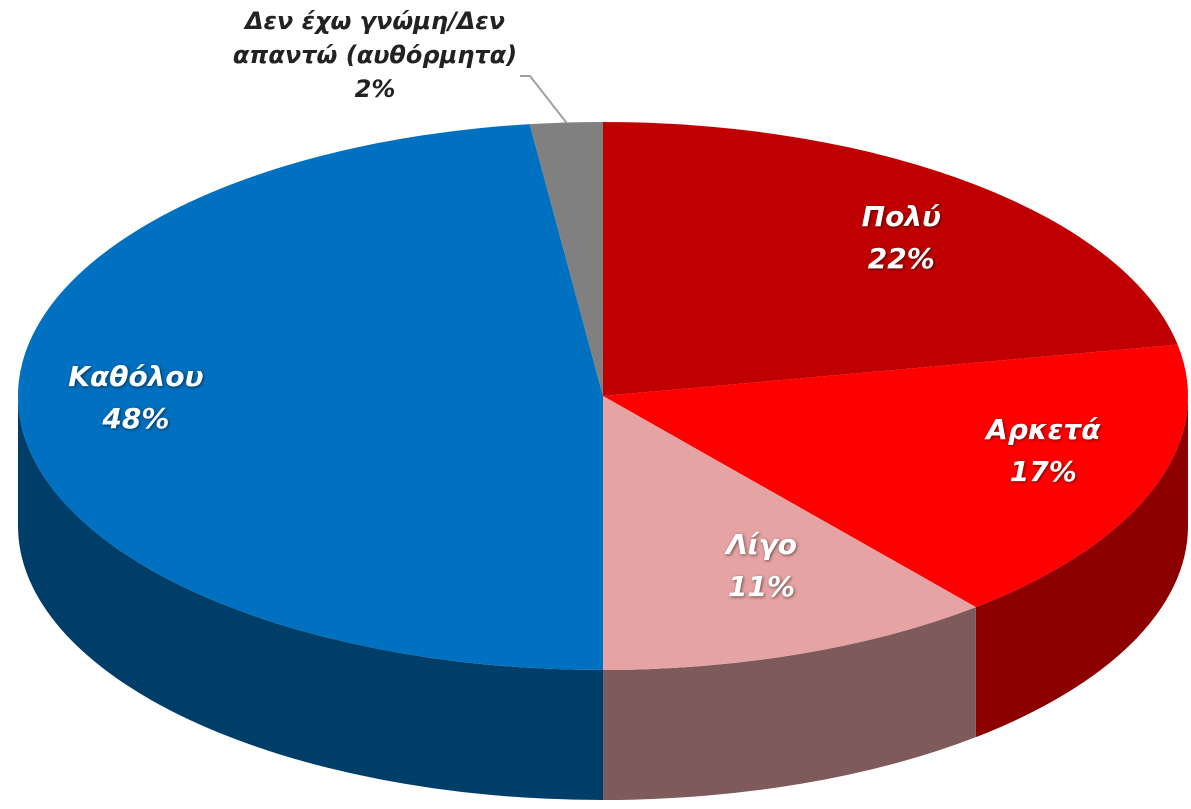 Image resolution: width=1191 pixels, height=809 pixels. What do you see at coordinates (1043, 429) in the screenshot?
I see `category: Αρκετά` at bounding box center [1043, 429].